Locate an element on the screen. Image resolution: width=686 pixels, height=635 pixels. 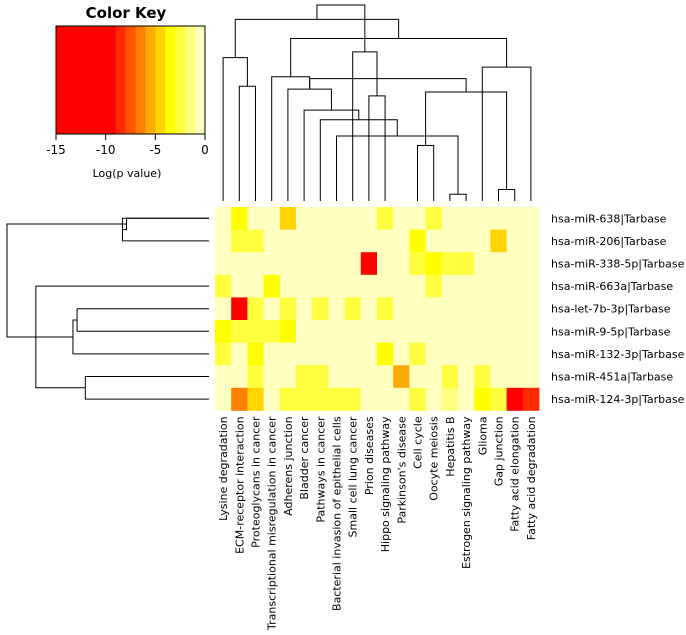
column-dendrogram is located at coordinates (377, 102).